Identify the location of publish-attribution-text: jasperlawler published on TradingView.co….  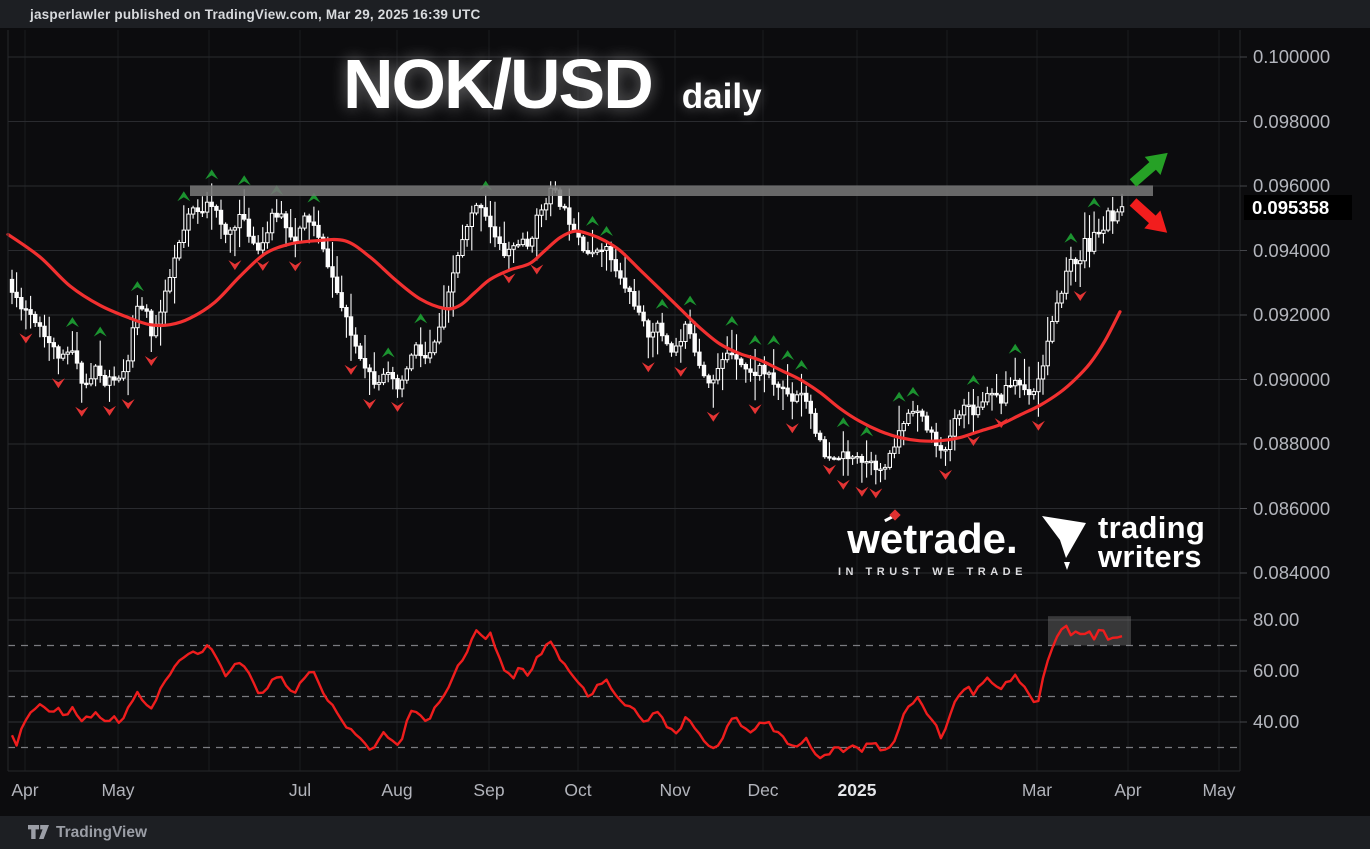
(255, 14).